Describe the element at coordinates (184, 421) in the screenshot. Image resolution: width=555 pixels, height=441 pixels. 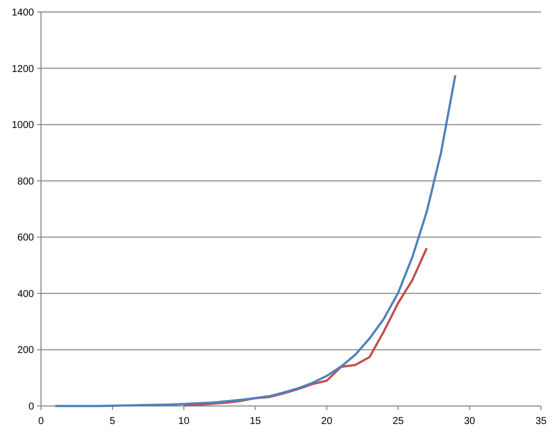
I see `x-tick-label: 10` at that location.